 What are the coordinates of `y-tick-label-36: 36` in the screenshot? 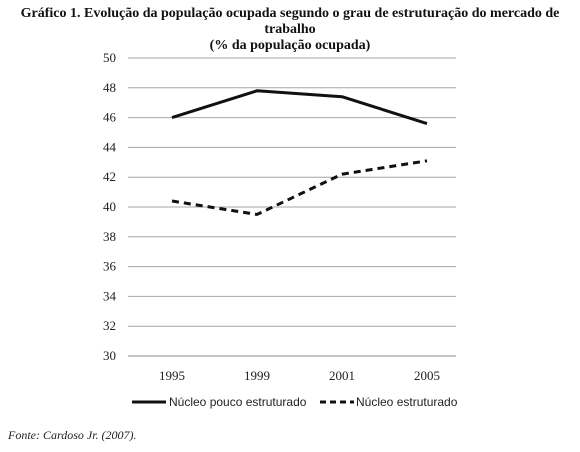 It's located at (110, 266).